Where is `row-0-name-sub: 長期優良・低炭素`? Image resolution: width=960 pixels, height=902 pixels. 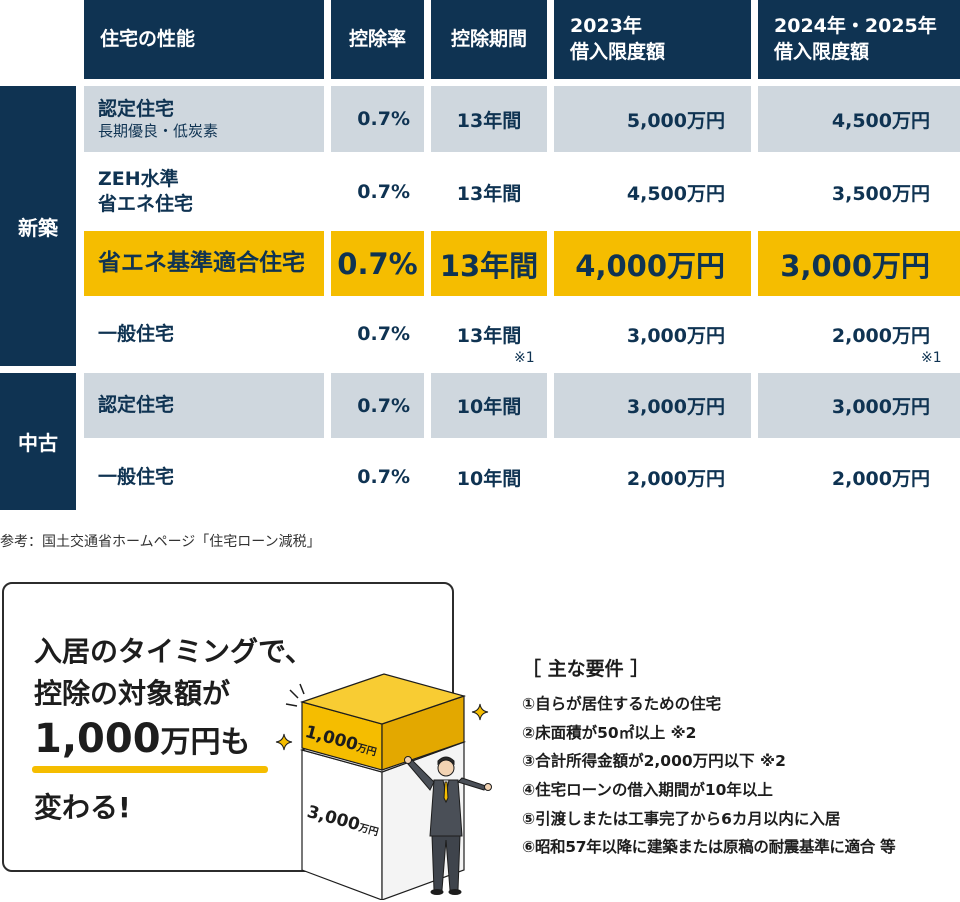 row-0-name-sub: 長期優良・低炭素 is located at coordinates (158, 130).